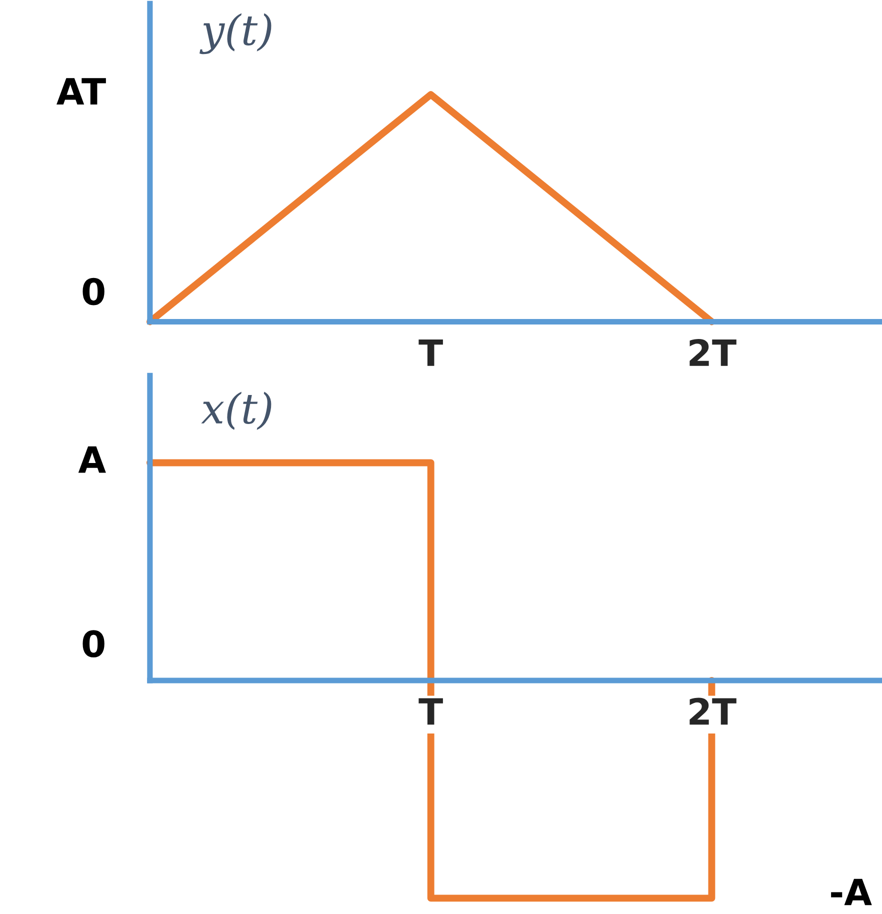 The width and height of the screenshot is (882, 914). Describe the element at coordinates (92, 459) in the screenshot. I see `text: A` at that location.